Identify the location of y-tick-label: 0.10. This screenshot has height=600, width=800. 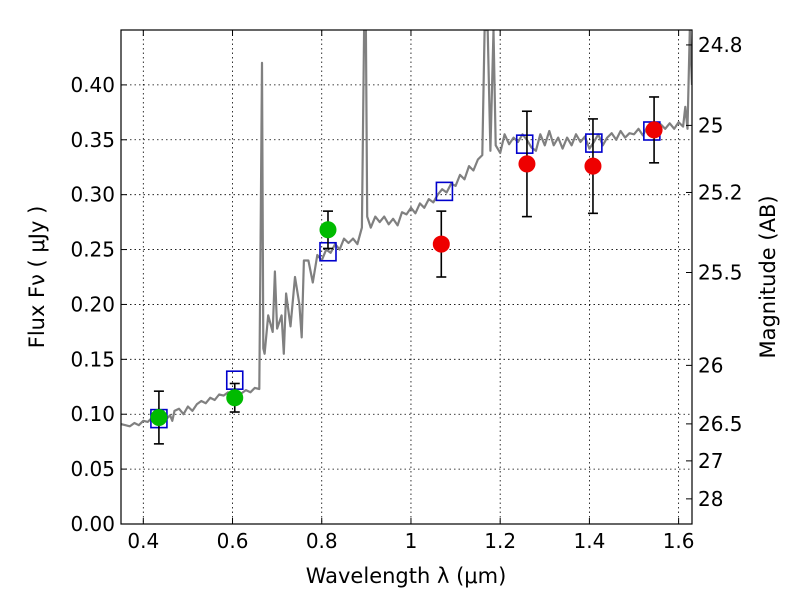
(92, 414).